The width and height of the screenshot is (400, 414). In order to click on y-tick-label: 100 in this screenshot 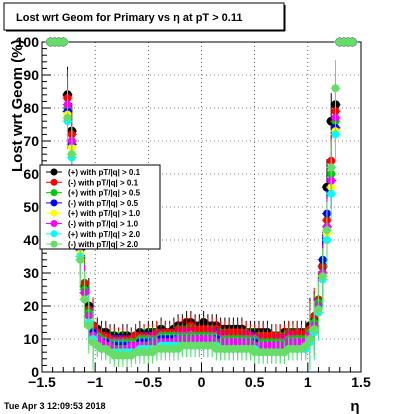, I will do `click(28, 42)`.